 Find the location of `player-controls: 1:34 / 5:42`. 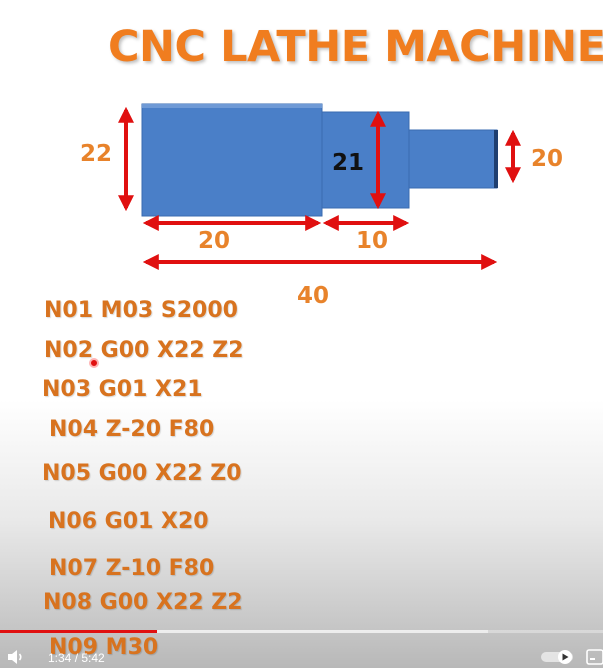

player-controls: 1:34 / 5:42 is located at coordinates (301, 654).